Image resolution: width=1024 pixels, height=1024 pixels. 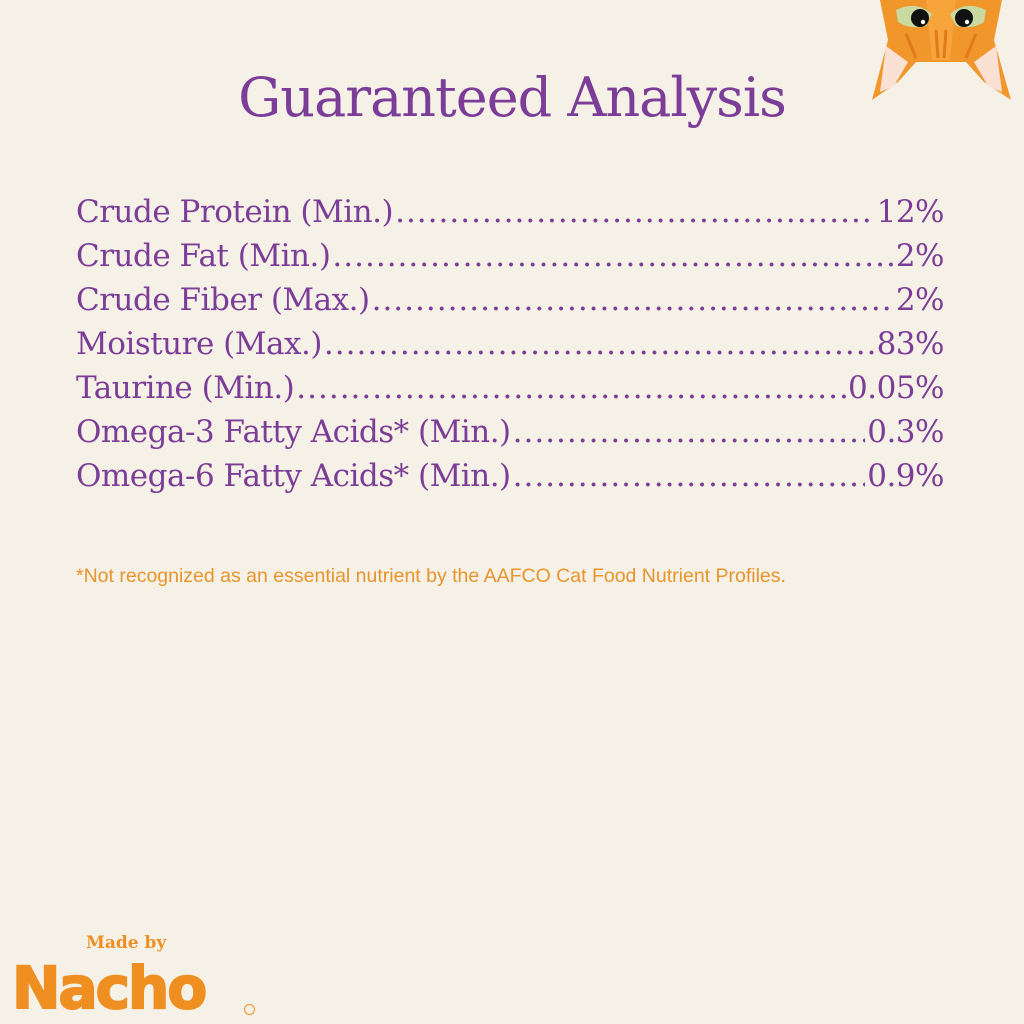 What do you see at coordinates (512, 97) in the screenshot?
I see `page-title: Guaranteed Analysis` at bounding box center [512, 97].